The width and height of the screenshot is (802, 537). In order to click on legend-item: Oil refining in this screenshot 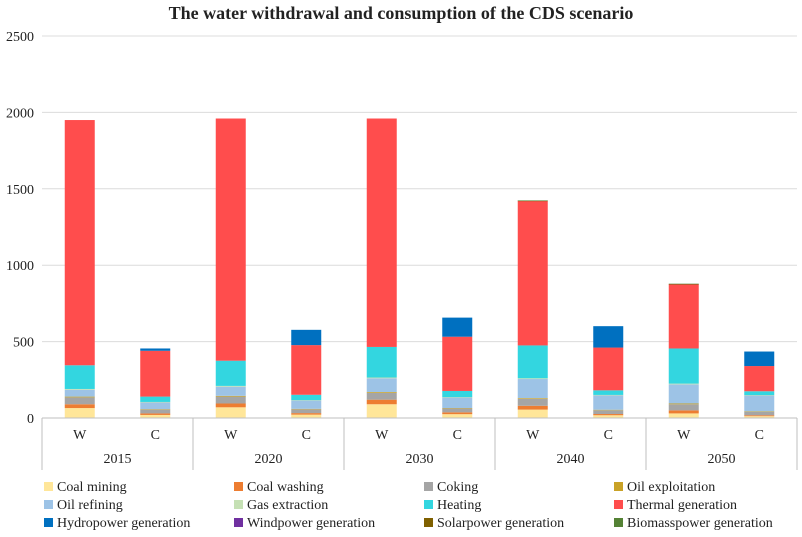, I will do `click(83, 505)`.